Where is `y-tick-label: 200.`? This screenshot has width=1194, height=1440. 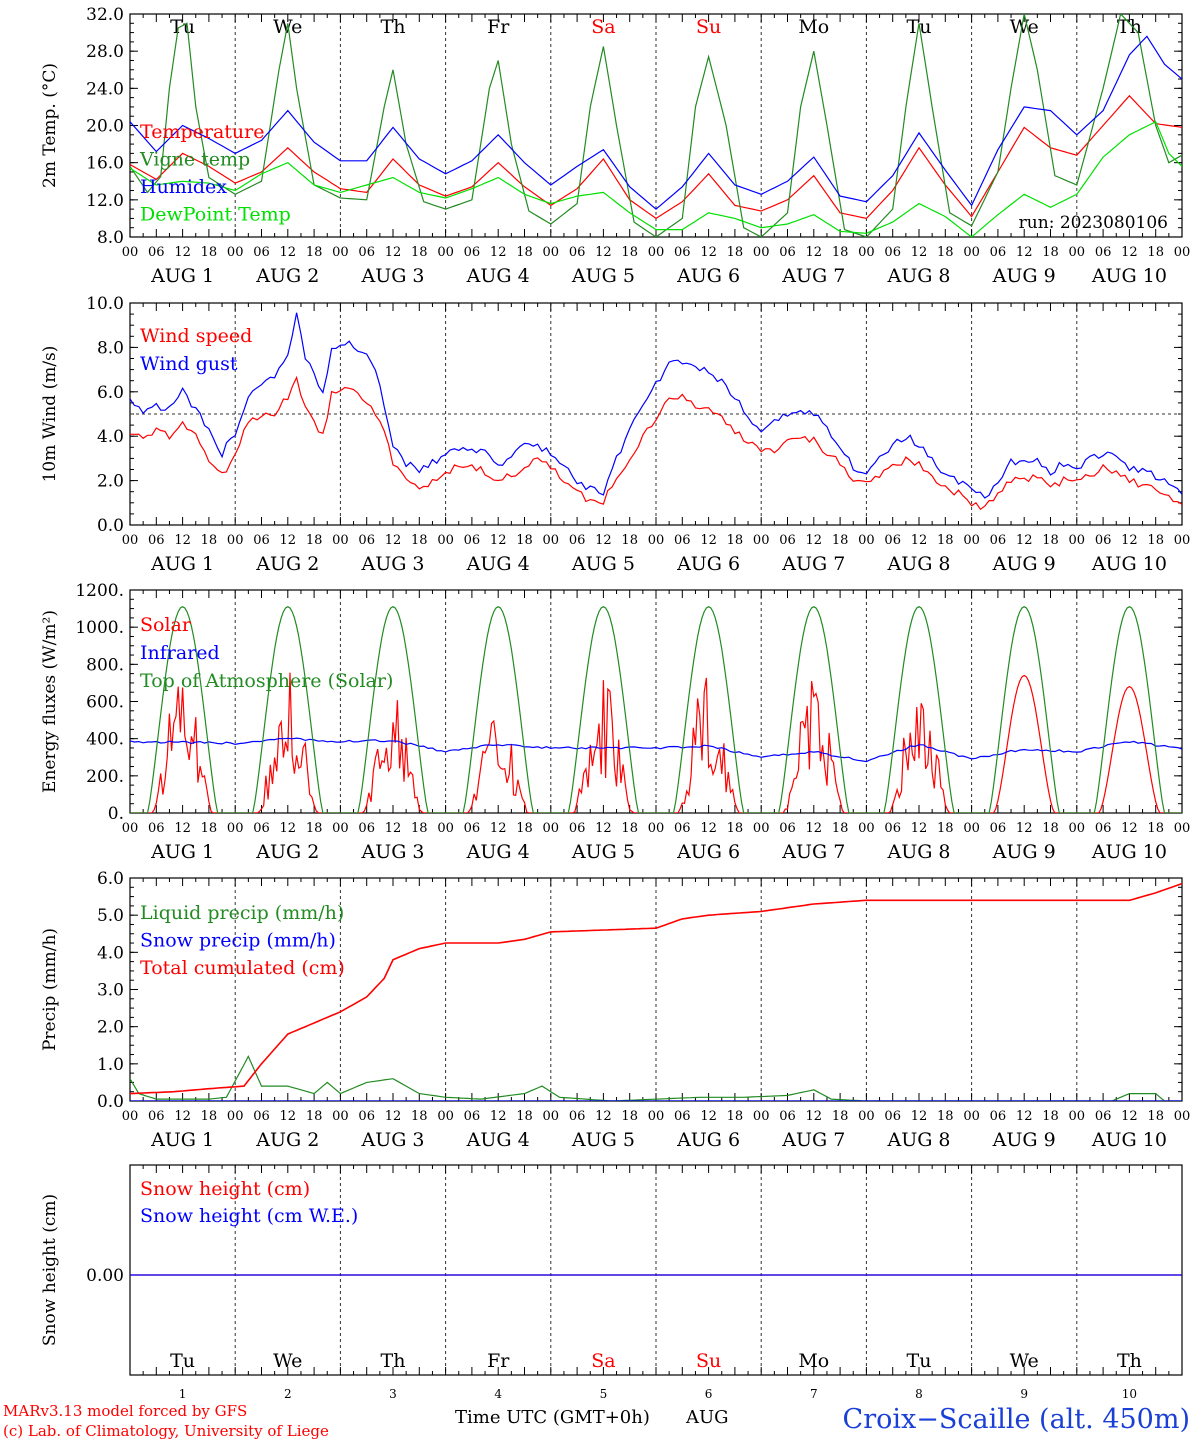 y-tick-label: 200. is located at coordinates (105, 777).